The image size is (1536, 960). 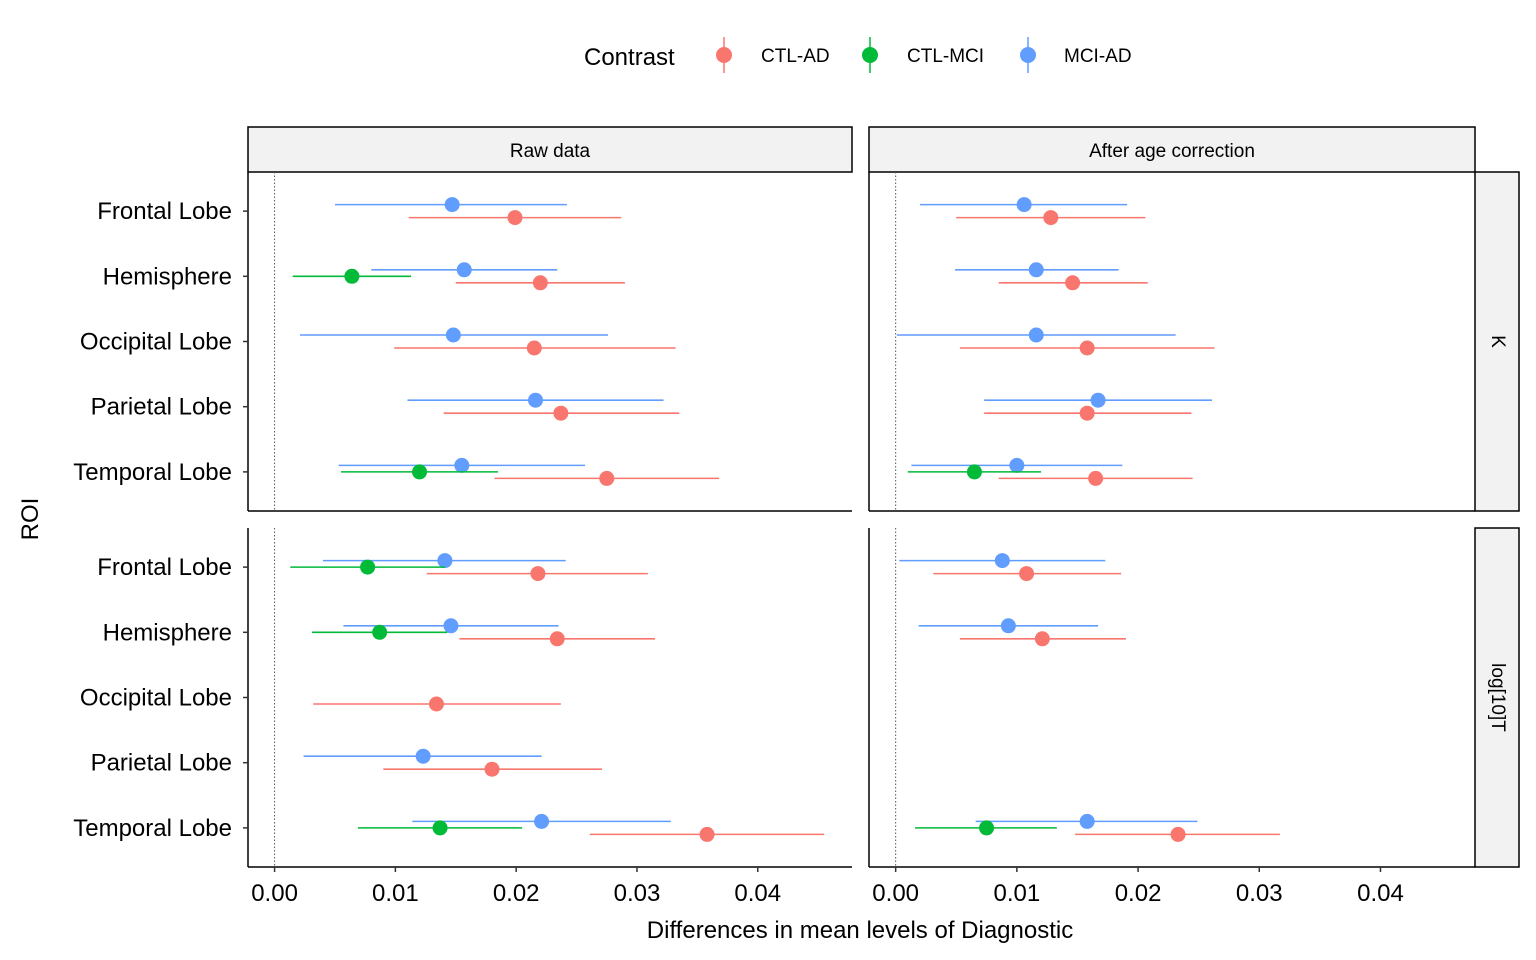 I want to click on strip-label: K, so click(x=1497, y=341).